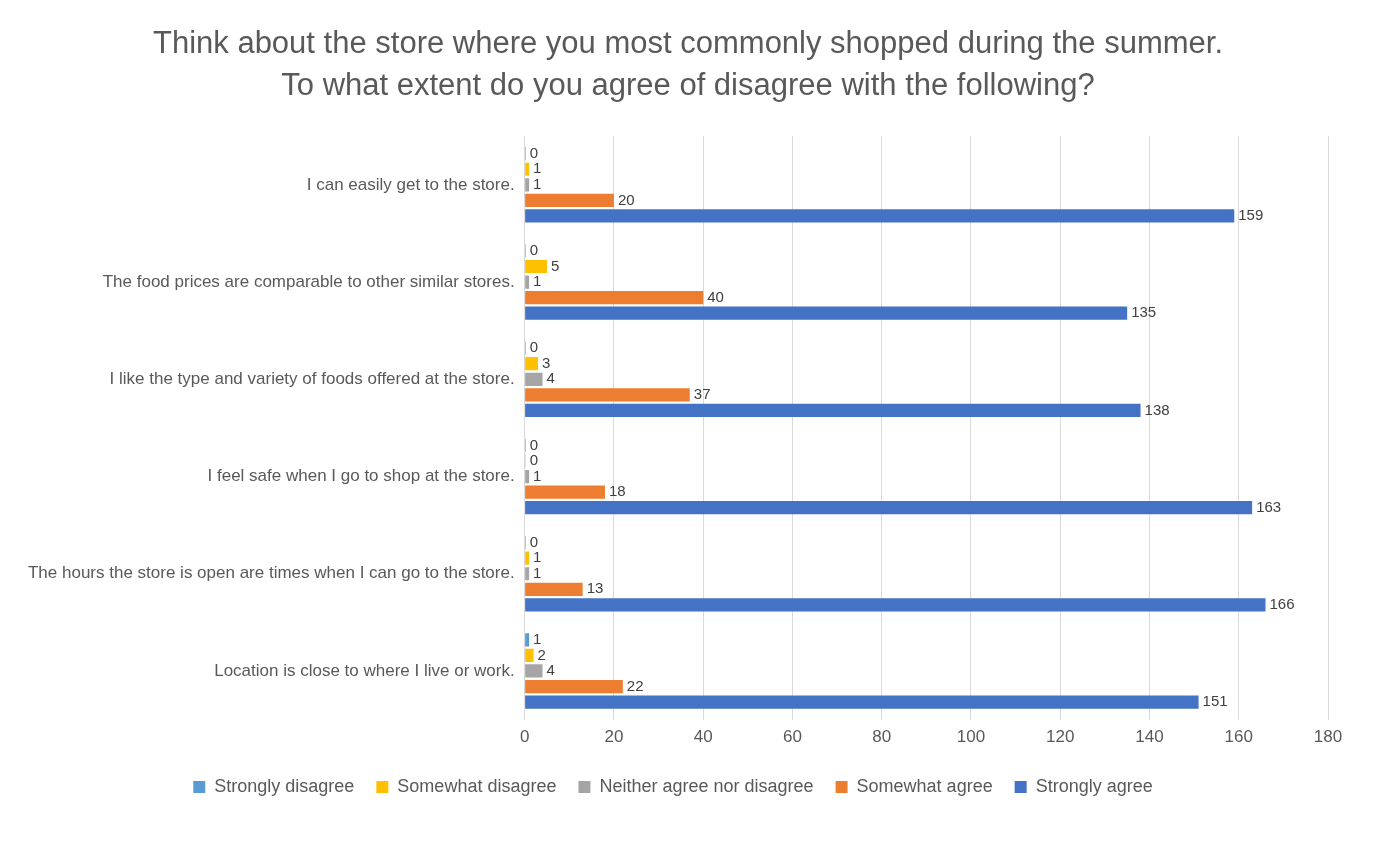 The width and height of the screenshot is (1376, 850). What do you see at coordinates (410, 184) in the screenshot?
I see `y-tick-label: I can easily get to the store.` at bounding box center [410, 184].